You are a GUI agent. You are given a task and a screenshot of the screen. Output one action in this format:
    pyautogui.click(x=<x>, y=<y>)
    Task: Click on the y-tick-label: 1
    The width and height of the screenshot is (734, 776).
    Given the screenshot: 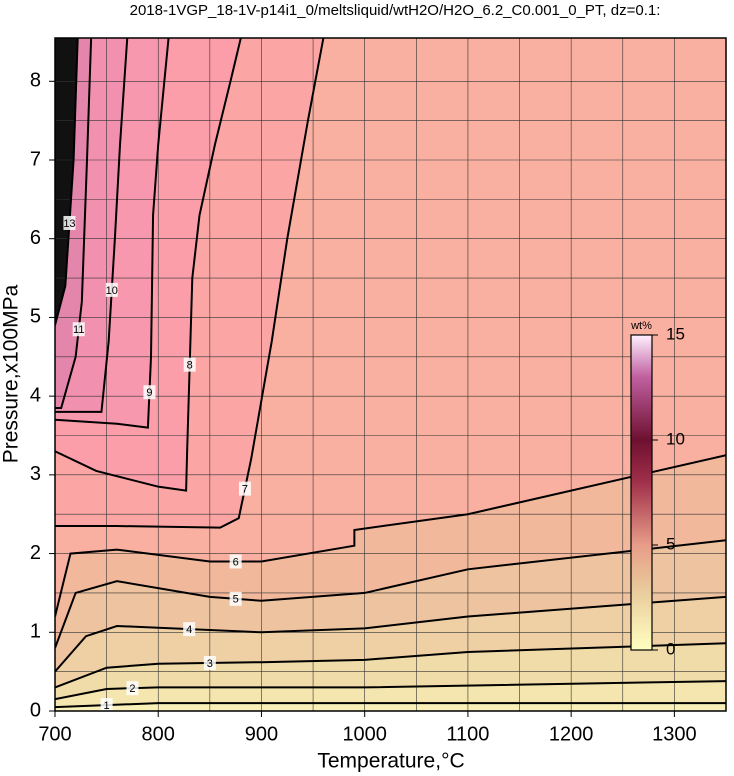 What is the action you would take?
    pyautogui.click(x=35, y=632)
    